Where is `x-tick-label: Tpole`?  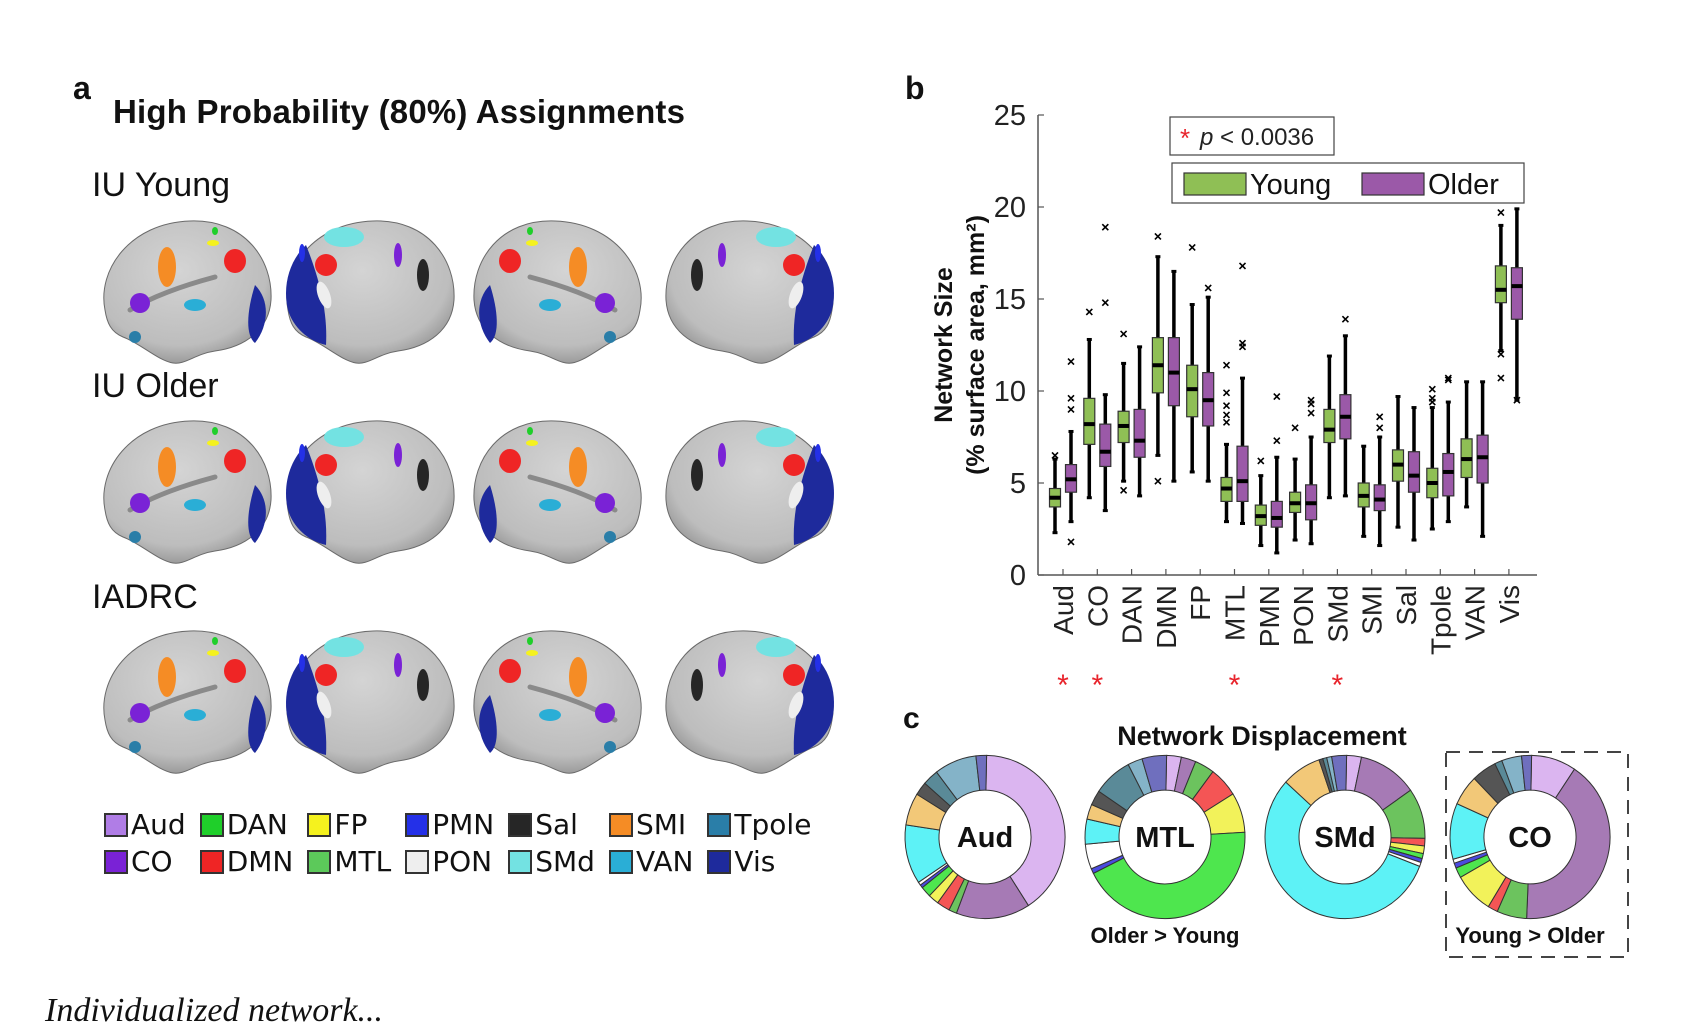
x-tick-label: Tpole is located at coordinates (1440, 620).